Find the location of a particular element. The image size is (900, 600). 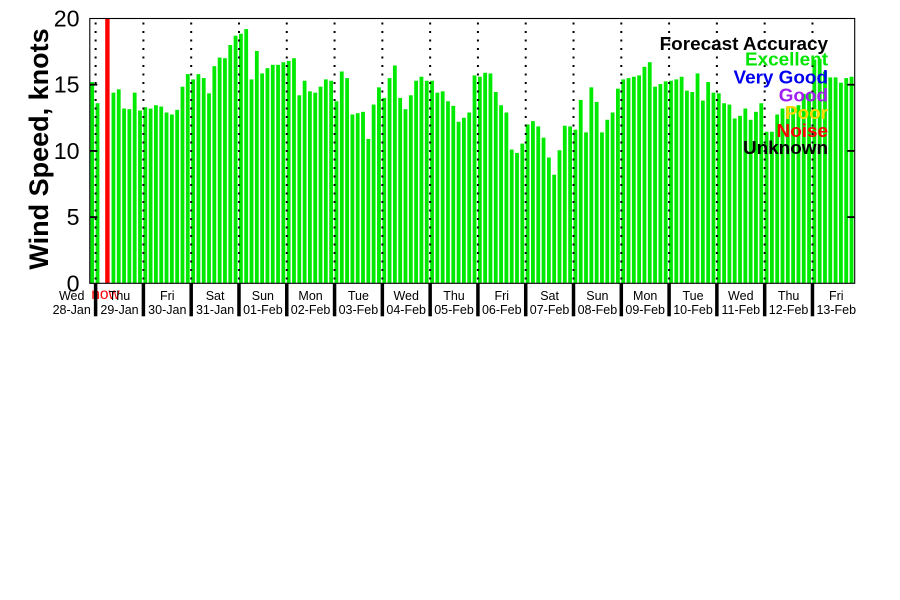

svg-text: now is located at coordinates (105, 294).